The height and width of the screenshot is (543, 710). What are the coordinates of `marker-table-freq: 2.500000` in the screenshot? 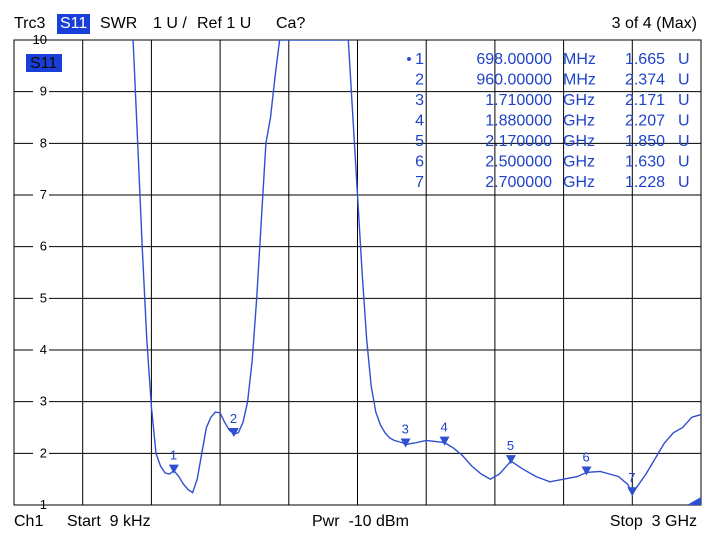 It's located at (518, 162).